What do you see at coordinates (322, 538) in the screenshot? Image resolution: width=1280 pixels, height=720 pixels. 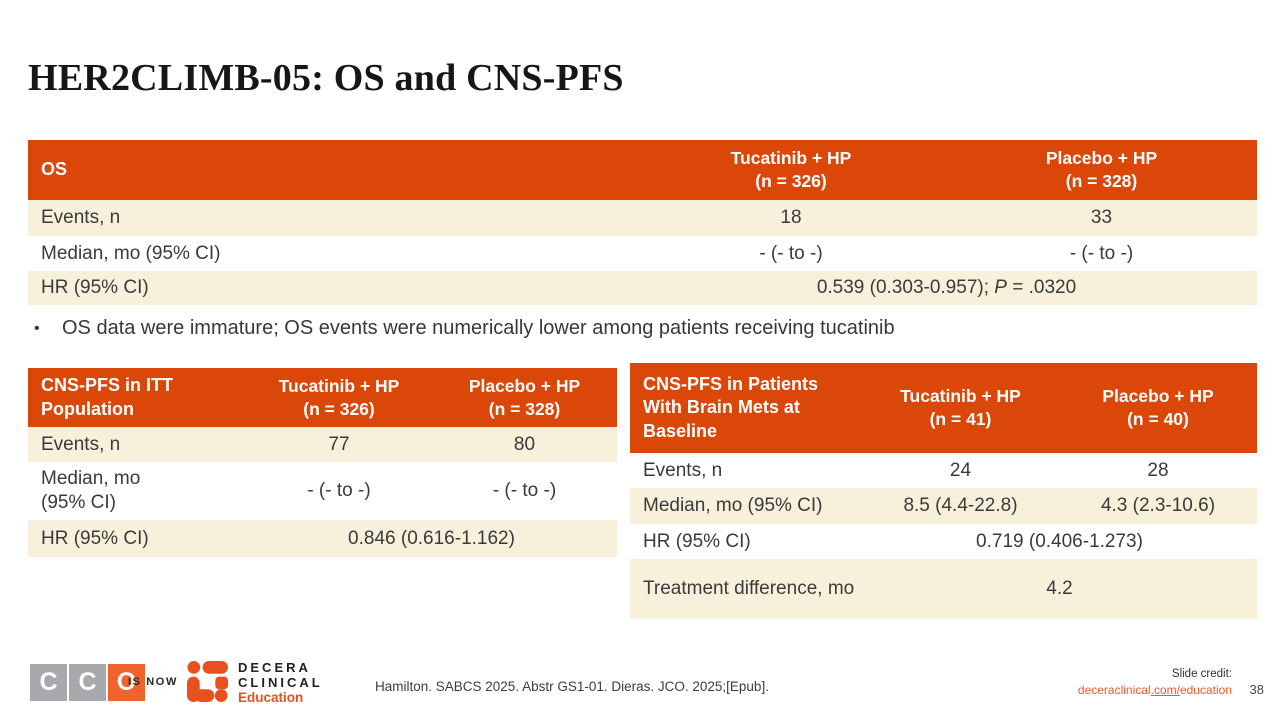 I see `table-row-hr: HR (95% CI) 0.846 (0.616-1.162)` at bounding box center [322, 538].